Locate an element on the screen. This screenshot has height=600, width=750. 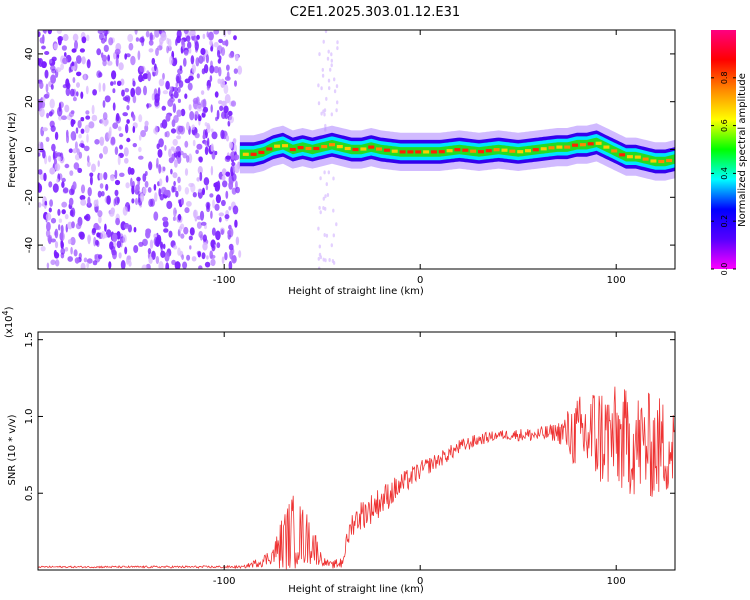
spectrogram-signal-track is located at coordinates (457, 152).